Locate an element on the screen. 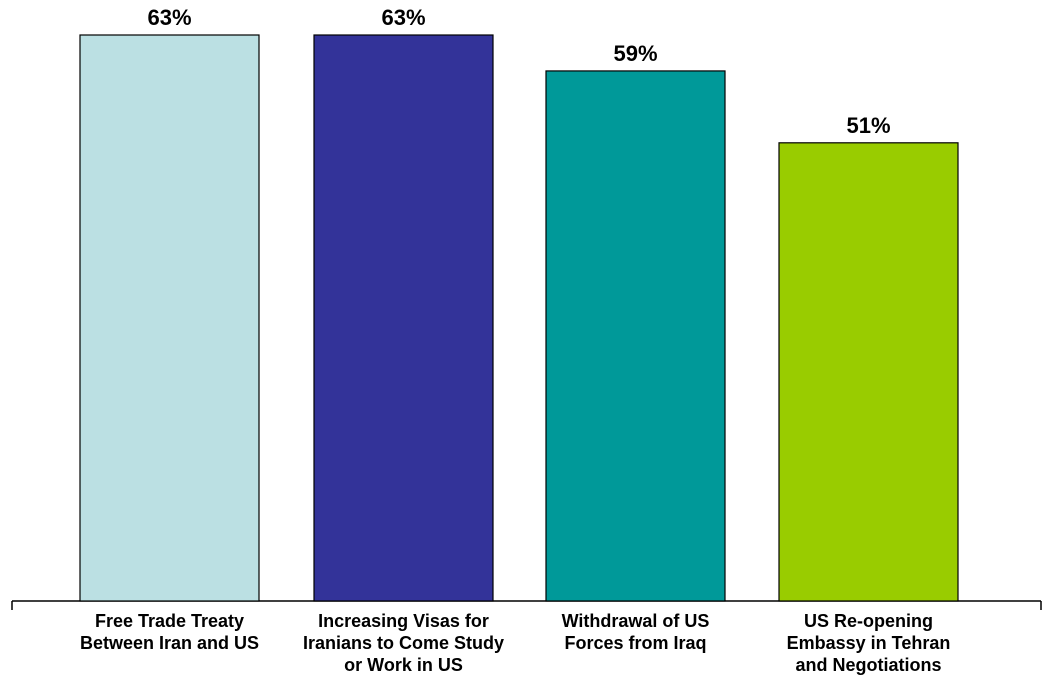  category-label-4-line-3: and Negotiations is located at coordinates (868, 665).